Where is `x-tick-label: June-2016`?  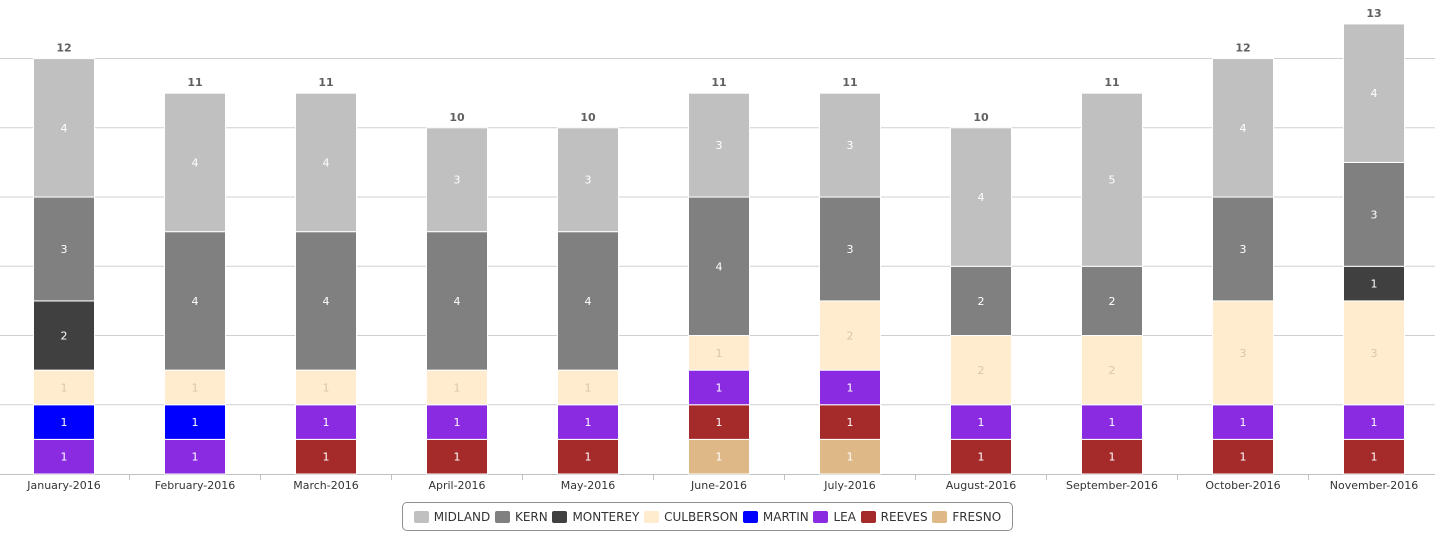 x-tick-label: June-2016 is located at coordinates (718, 485).